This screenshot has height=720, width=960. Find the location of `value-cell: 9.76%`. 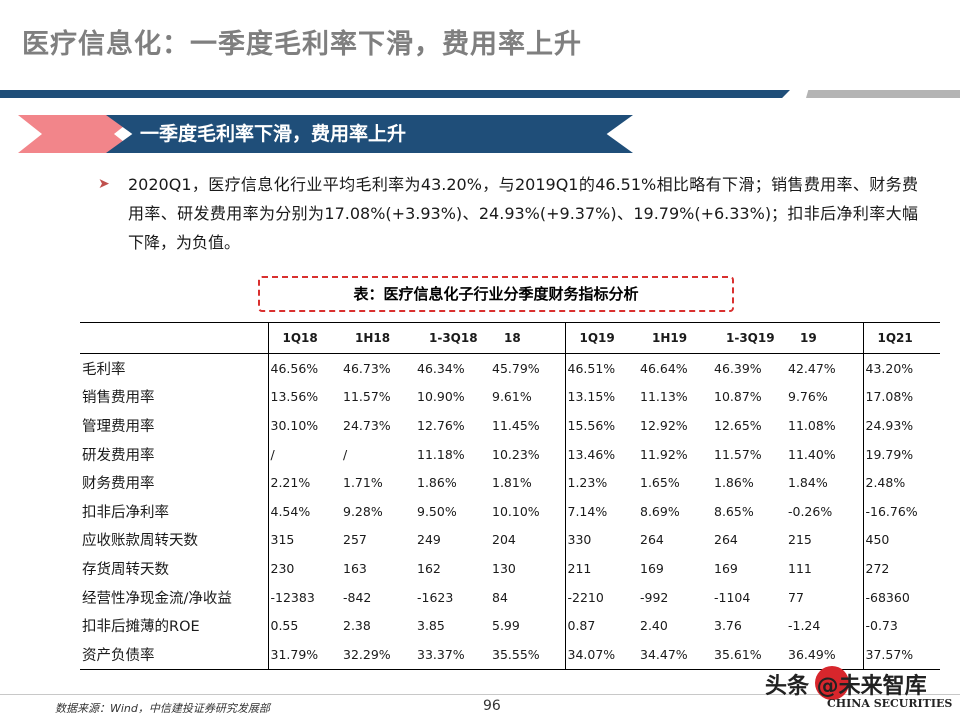

value-cell: 9.76% is located at coordinates (808, 397).